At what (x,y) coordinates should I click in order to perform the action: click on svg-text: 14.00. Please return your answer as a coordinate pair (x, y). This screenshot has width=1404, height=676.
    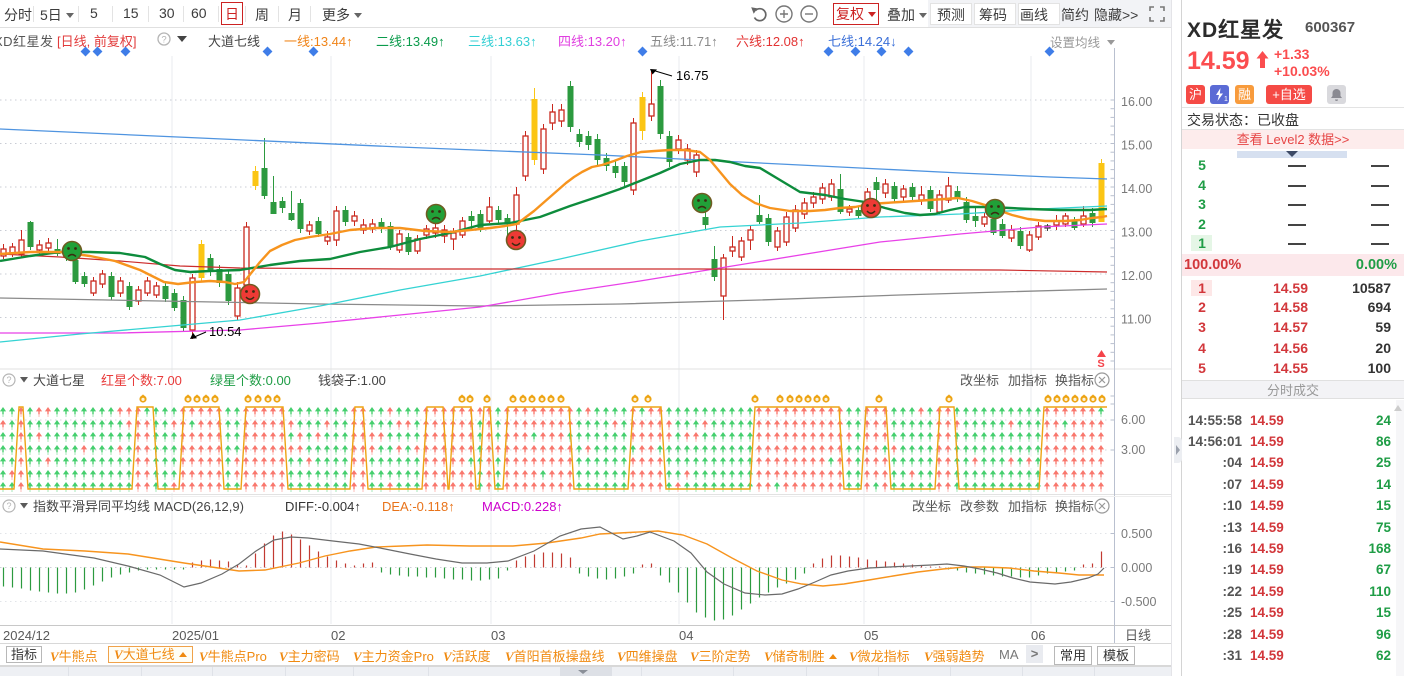
    Looking at the image, I should click on (1136, 189).